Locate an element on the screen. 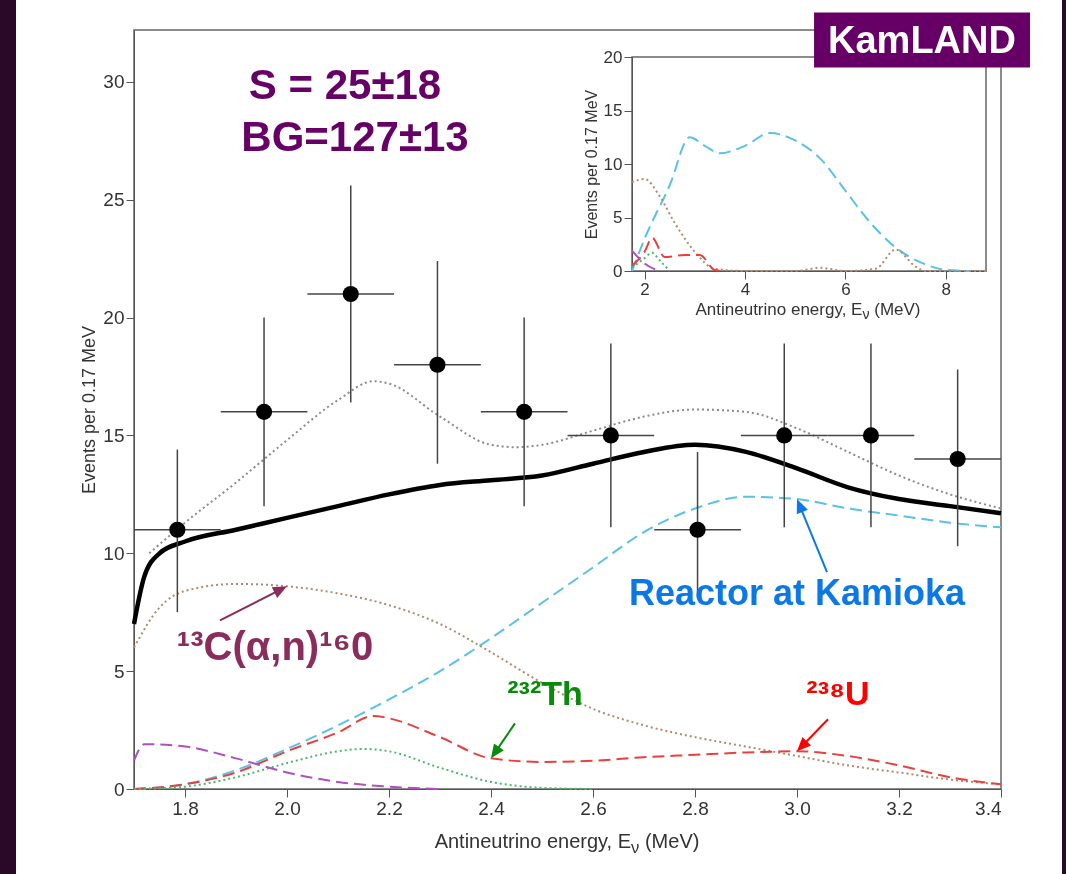 This screenshot has height=874, width=1066. annotation: Reactor at Kamioka is located at coordinates (797, 593).